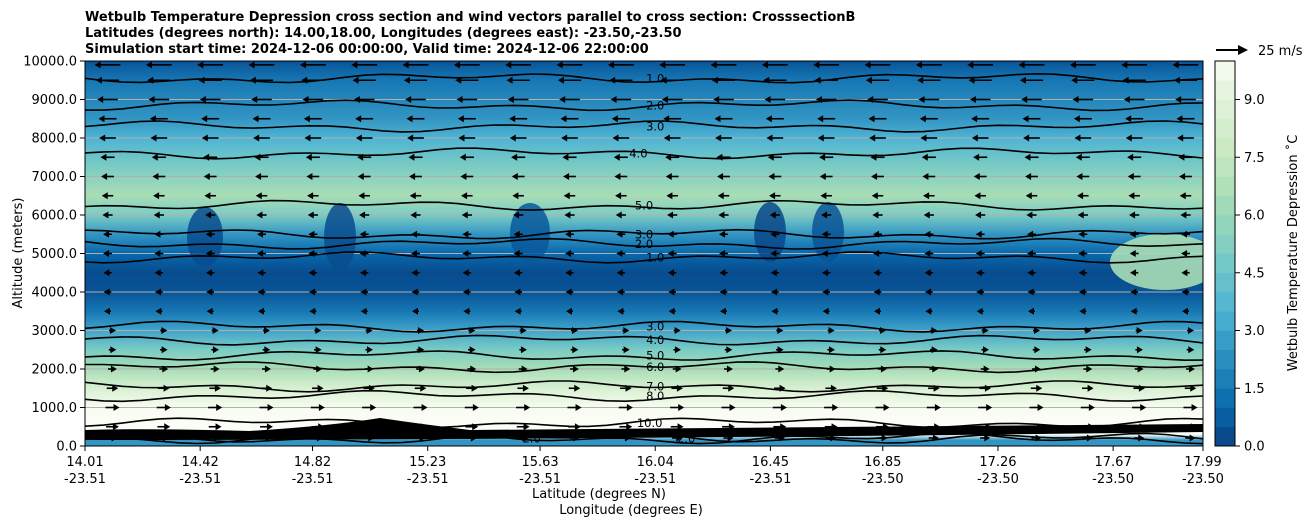 Image resolution: width=1312 pixels, height=526 pixels. I want to click on contour-label: 2.0, so click(686, 438).